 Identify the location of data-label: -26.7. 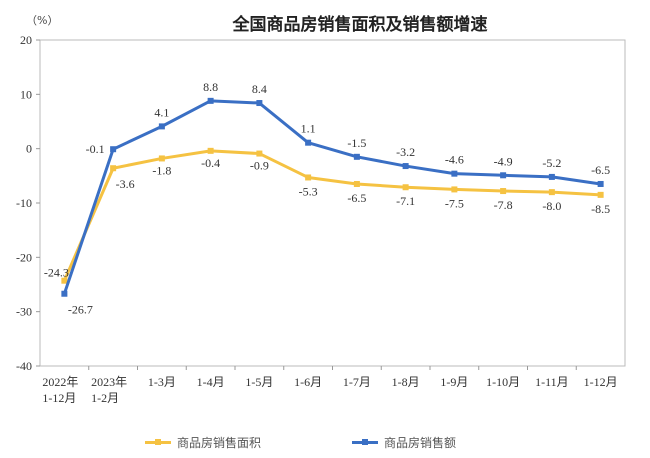
(80, 310).